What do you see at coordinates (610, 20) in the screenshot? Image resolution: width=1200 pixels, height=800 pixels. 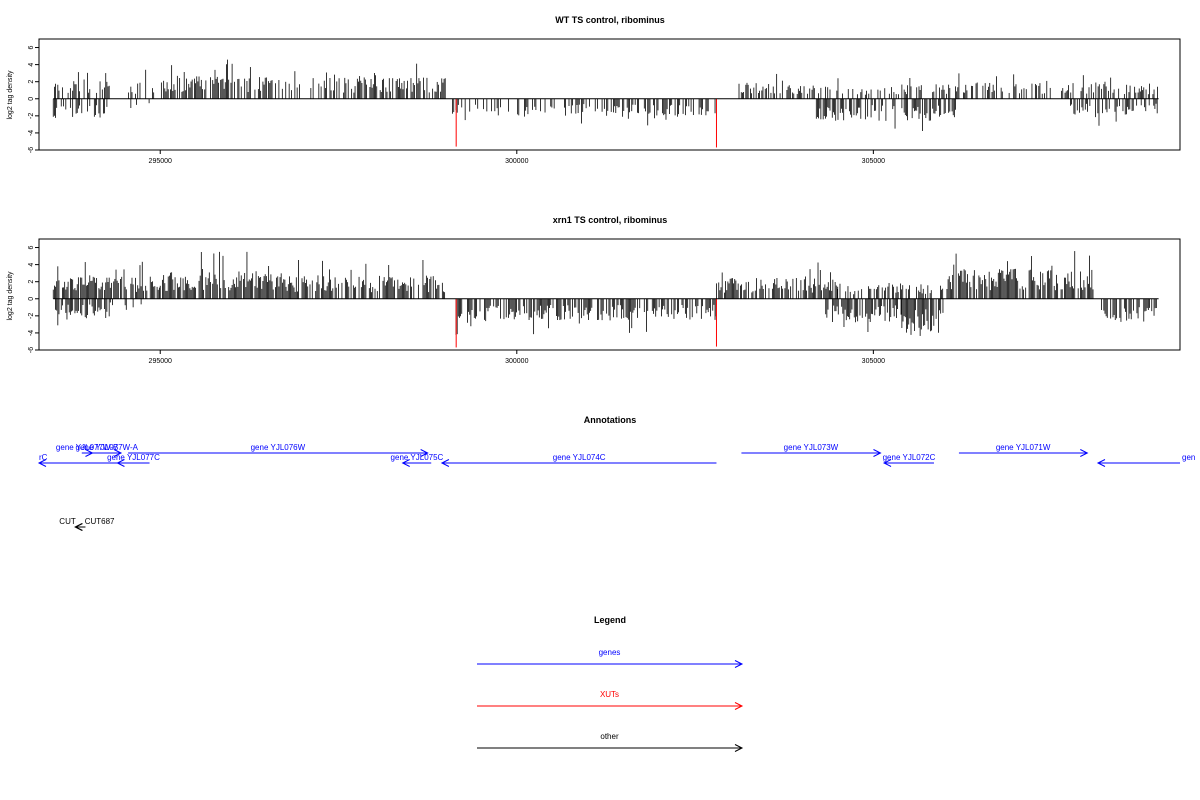 I see `panel-title-wt: WT TS control, ribominus` at bounding box center [610, 20].